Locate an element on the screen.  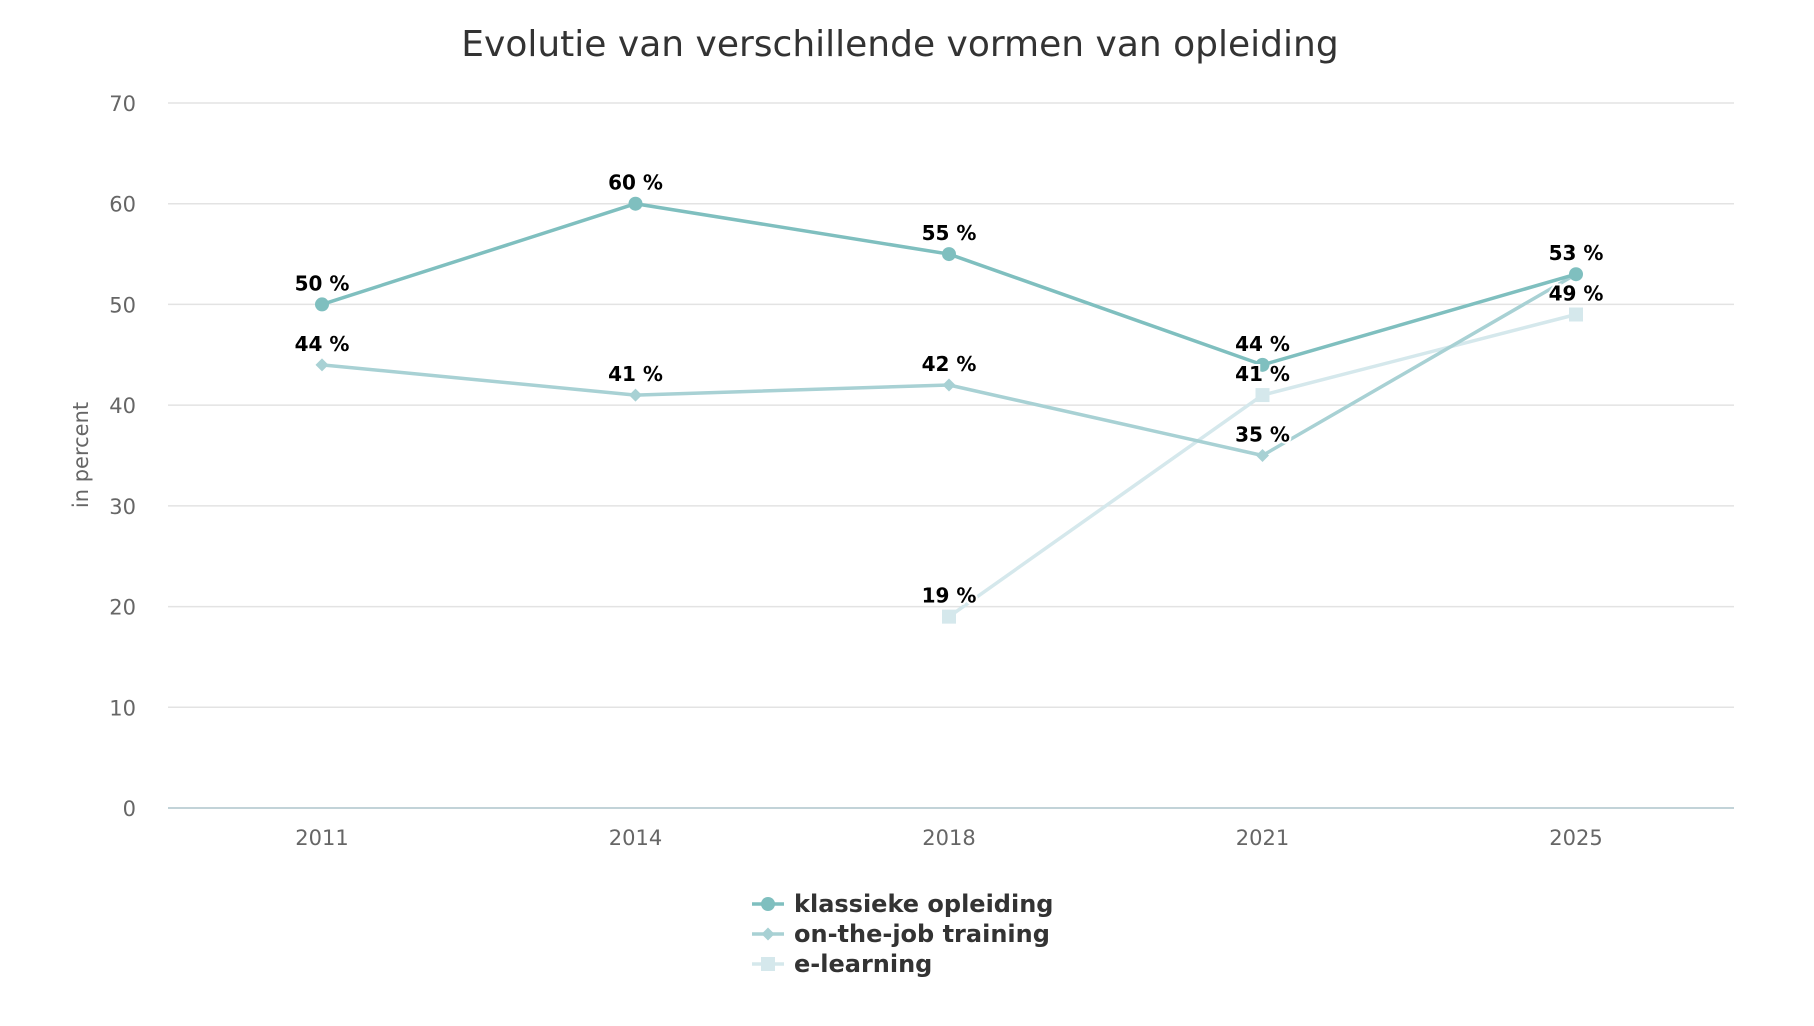
legend-item: on-the-job training is located at coordinates (901, 934).